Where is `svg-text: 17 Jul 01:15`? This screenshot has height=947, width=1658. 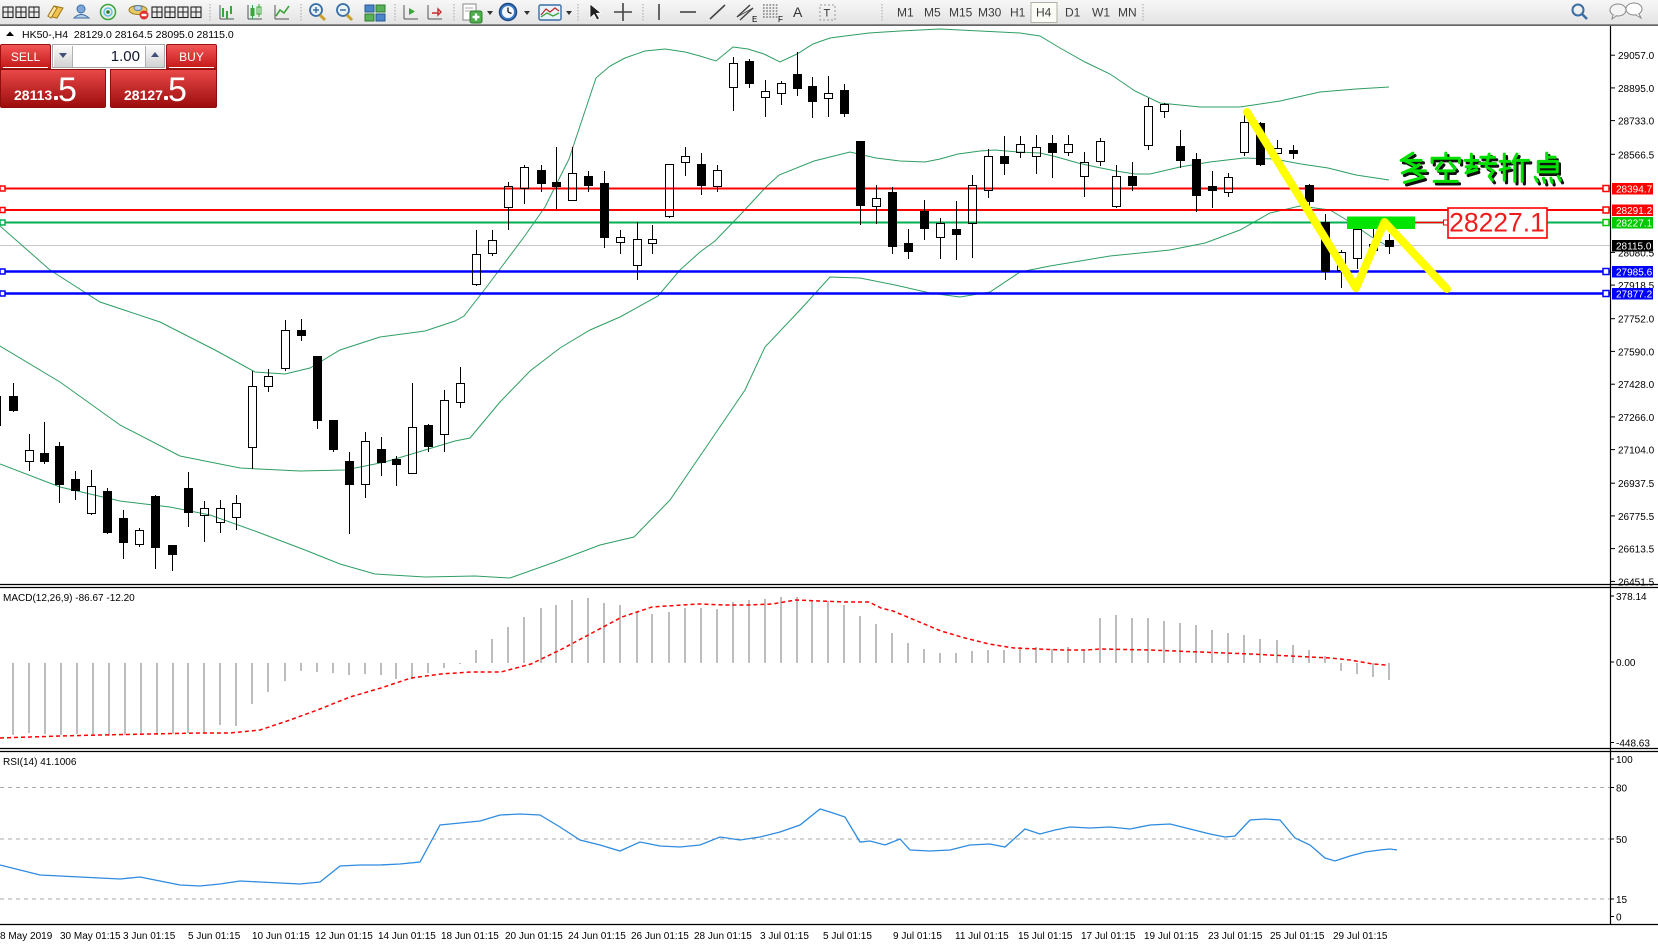 svg-text: 17 Jul 01:15 is located at coordinates (1108, 936).